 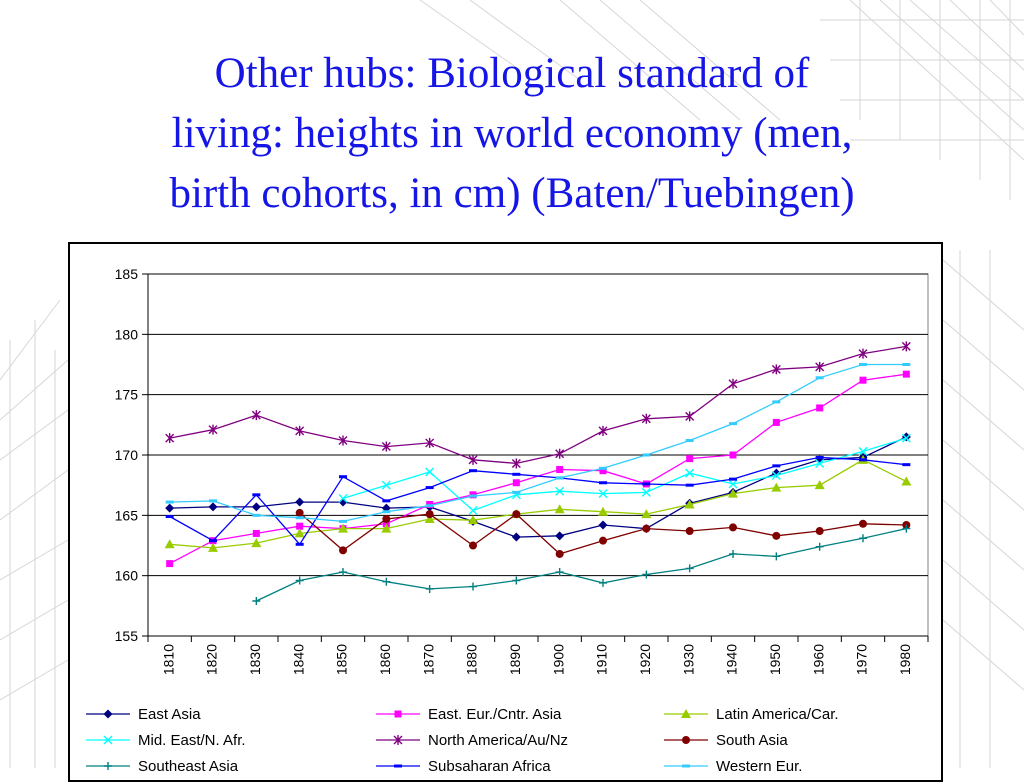 I want to click on x-tick-label: 1970, so click(x=862, y=659).